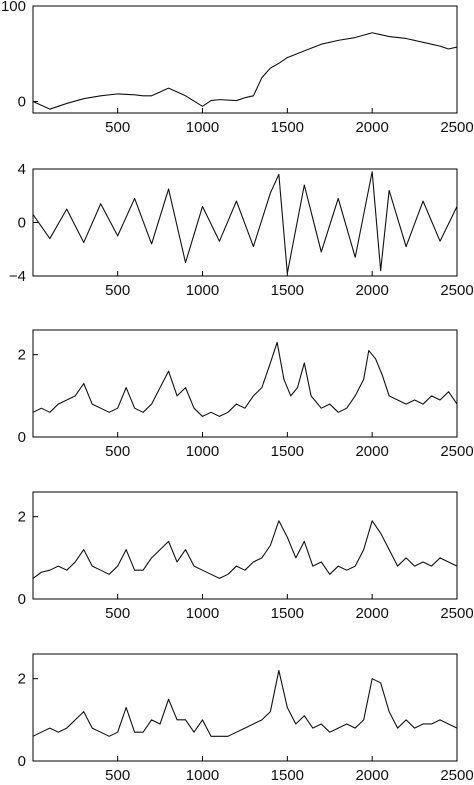  What do you see at coordinates (17, 276) in the screenshot?
I see `y-tick-label: −4` at bounding box center [17, 276].